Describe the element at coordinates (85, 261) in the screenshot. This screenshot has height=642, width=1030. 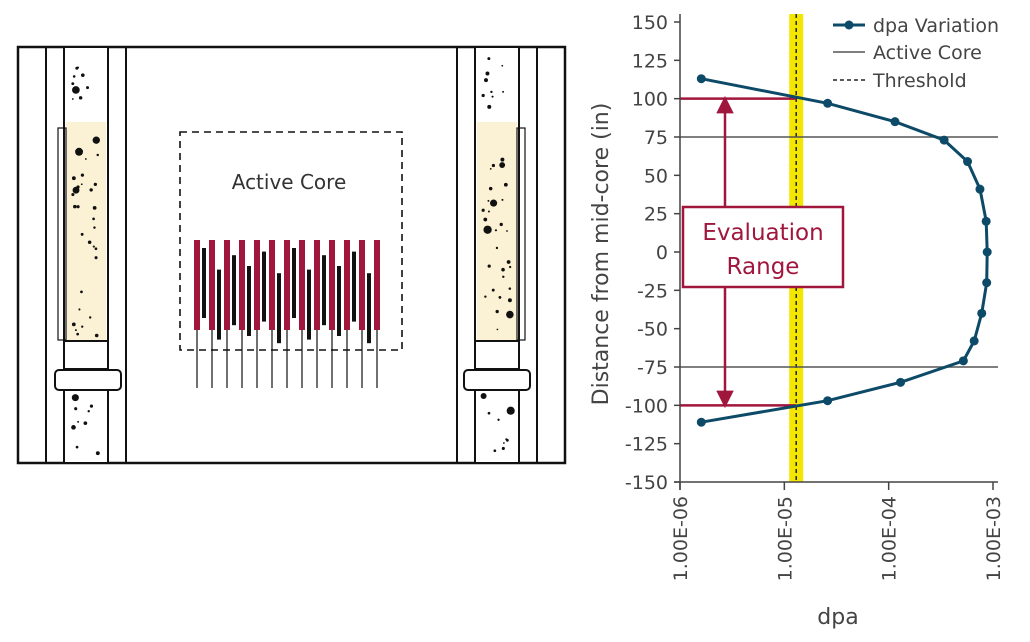
I see `left-concrete-speckle` at that location.